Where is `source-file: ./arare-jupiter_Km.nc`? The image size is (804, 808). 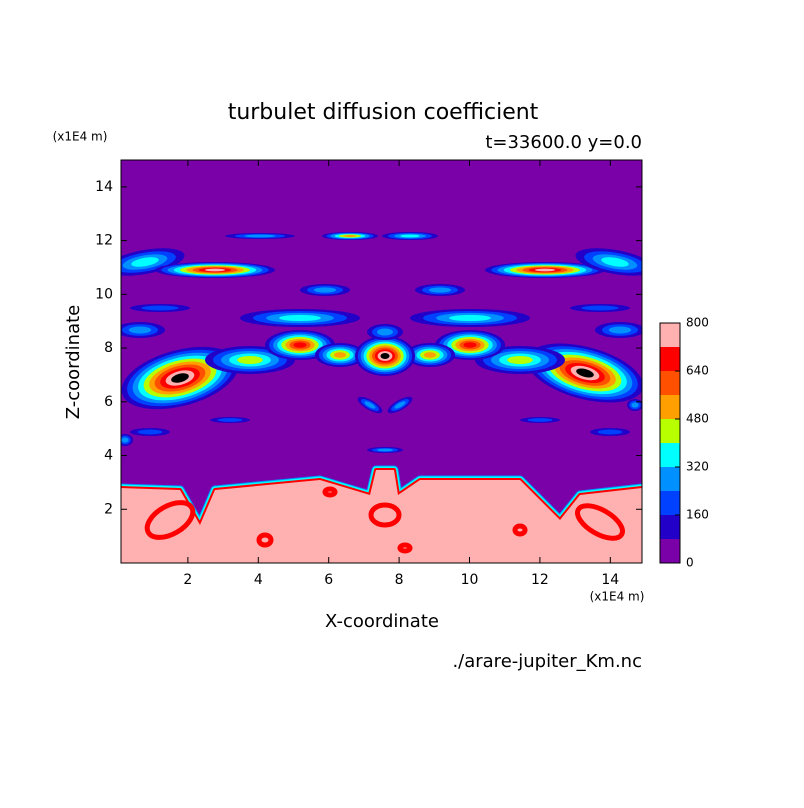
source-file: ./arare-jupiter_Km.nc is located at coordinates (547, 661).